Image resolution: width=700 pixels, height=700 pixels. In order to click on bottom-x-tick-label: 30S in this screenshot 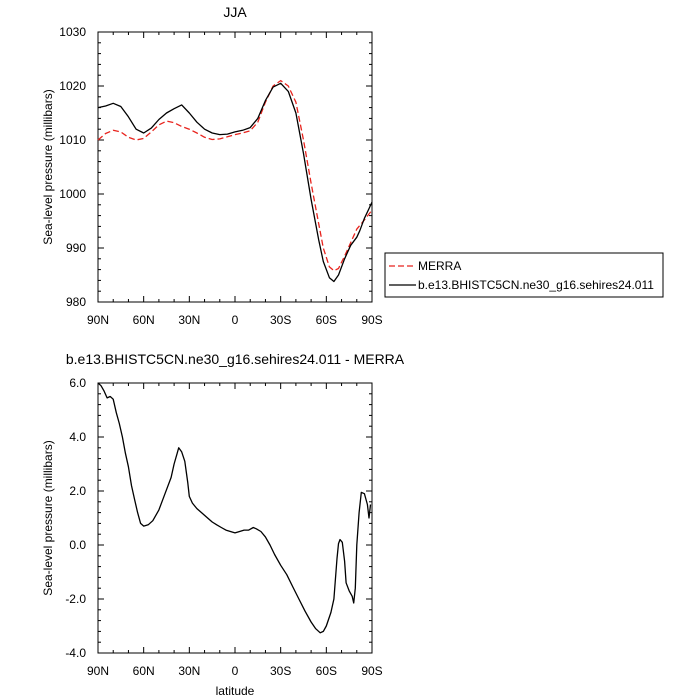, I will do `click(280, 671)`.